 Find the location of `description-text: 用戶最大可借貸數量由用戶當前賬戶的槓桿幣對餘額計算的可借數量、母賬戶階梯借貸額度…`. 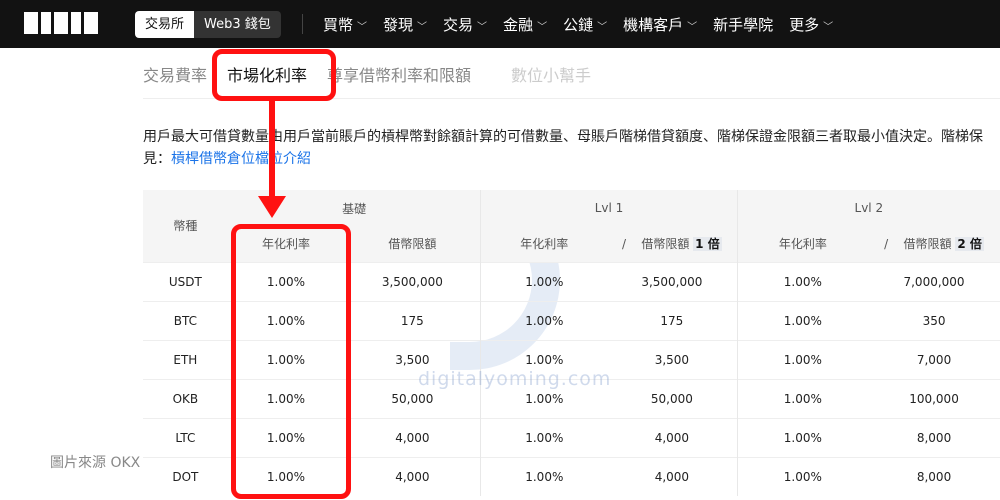

description-text: 用戶最大可借貸數量由用戶當前賬戶的槓桿幣對餘額計算的可借數量、母賬戶階梯借貸額度… is located at coordinates (563, 137).